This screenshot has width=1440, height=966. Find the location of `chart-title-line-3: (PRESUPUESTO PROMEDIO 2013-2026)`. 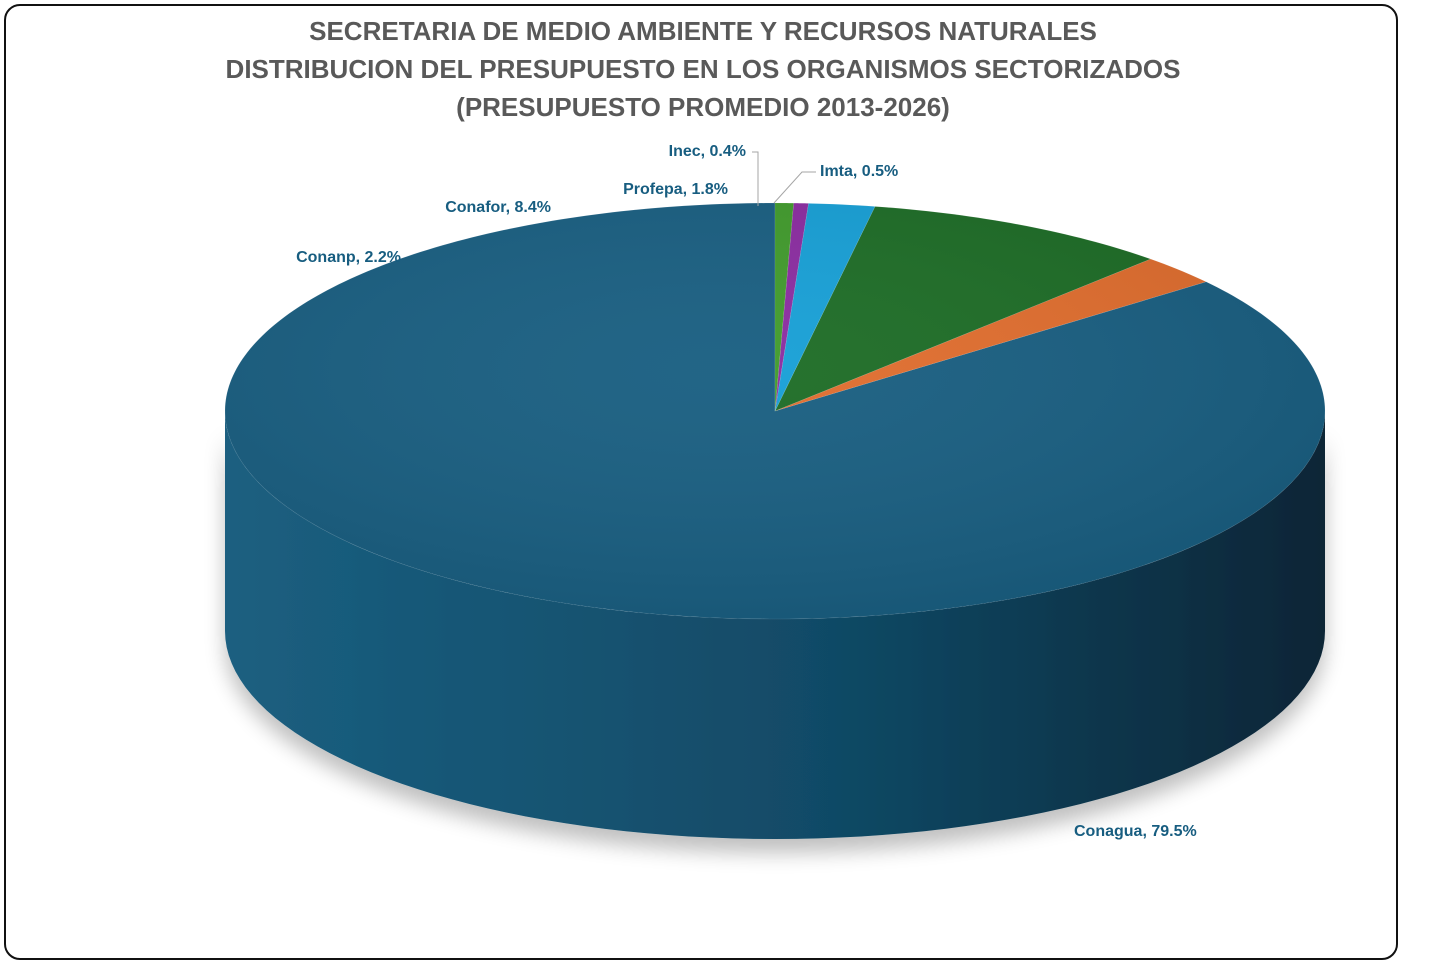

chart-title-line-3: (PRESUPUESTO PROMEDIO 2013-2026) is located at coordinates (703, 107).